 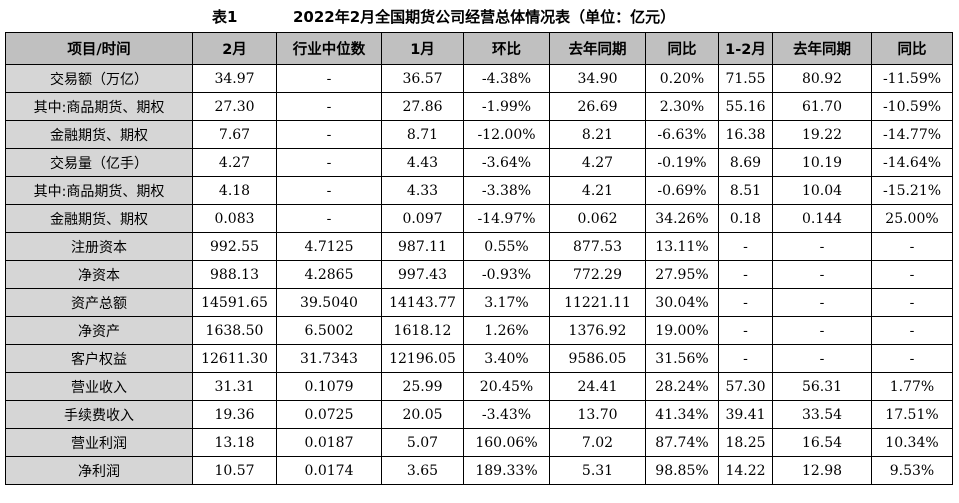 I want to click on table-cell: 0.083, so click(x=234, y=218).